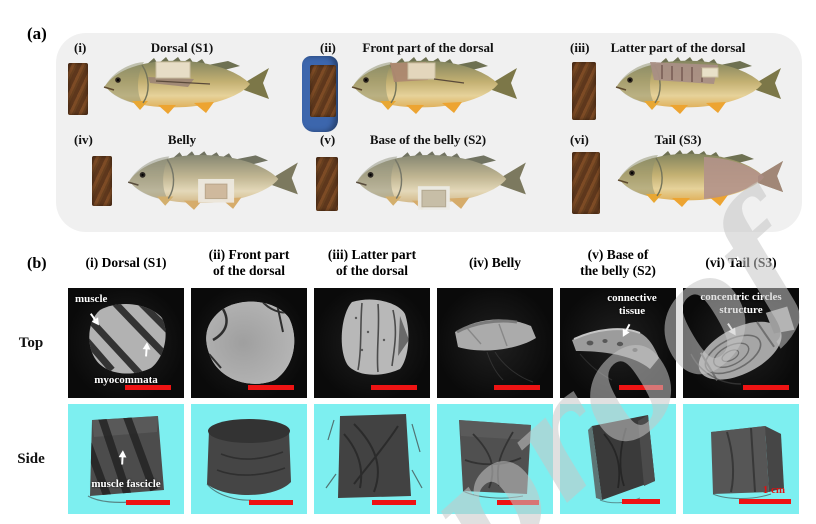  I want to click on item-title: Base of the belly (S2), so click(428, 139).